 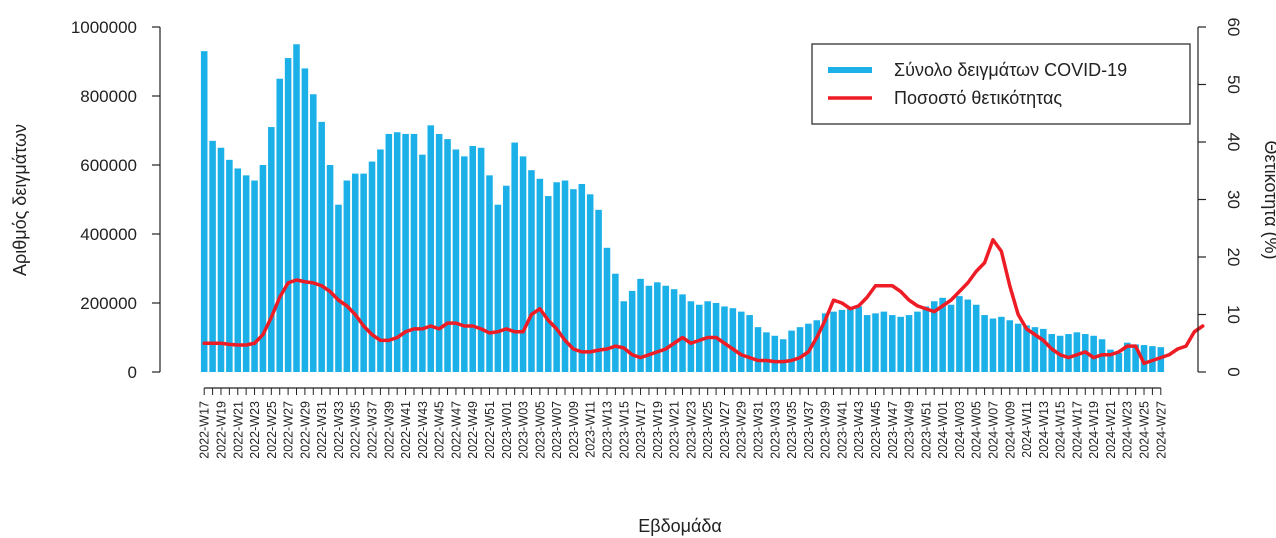 What do you see at coordinates (263, 268) in the screenshot?
I see `bar-2022-W24` at bounding box center [263, 268].